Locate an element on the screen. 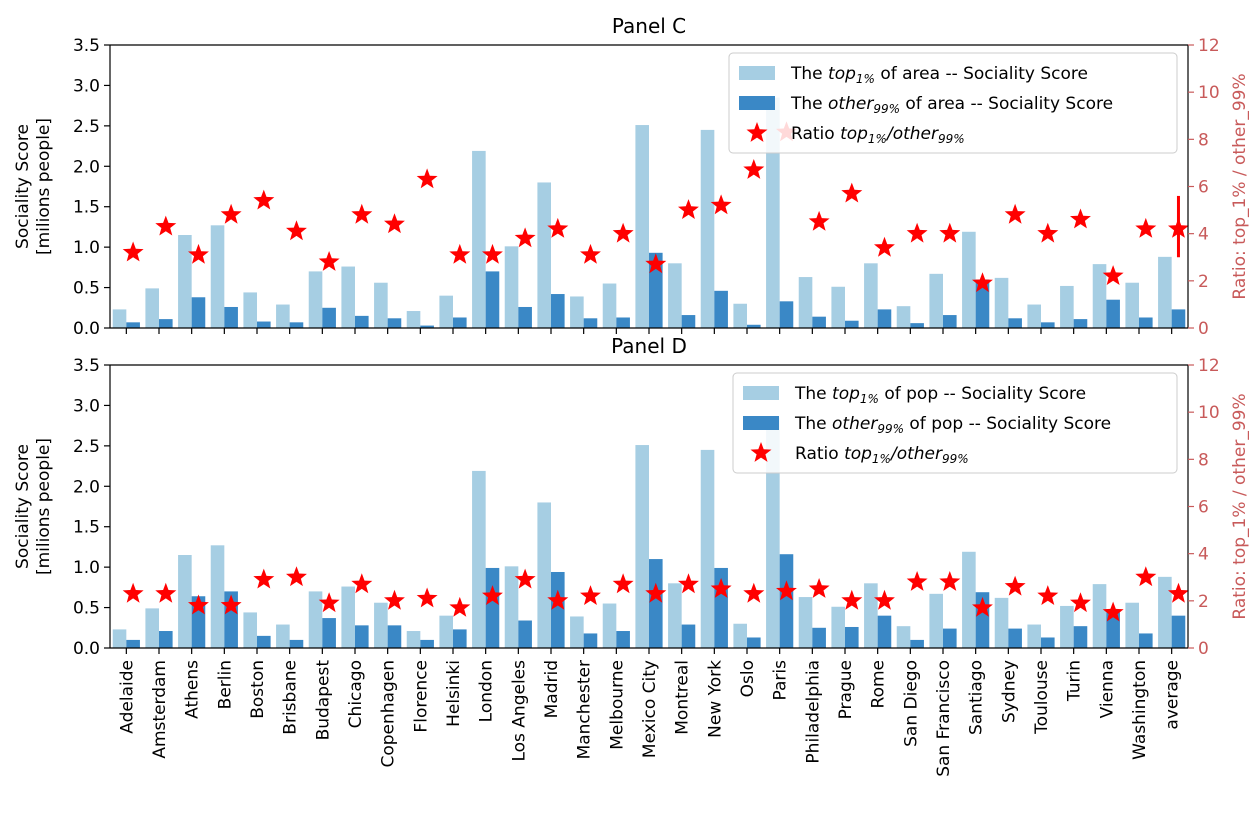 This screenshot has height=825, width=1254. x-tick-label: Berlin is located at coordinates (225, 684).